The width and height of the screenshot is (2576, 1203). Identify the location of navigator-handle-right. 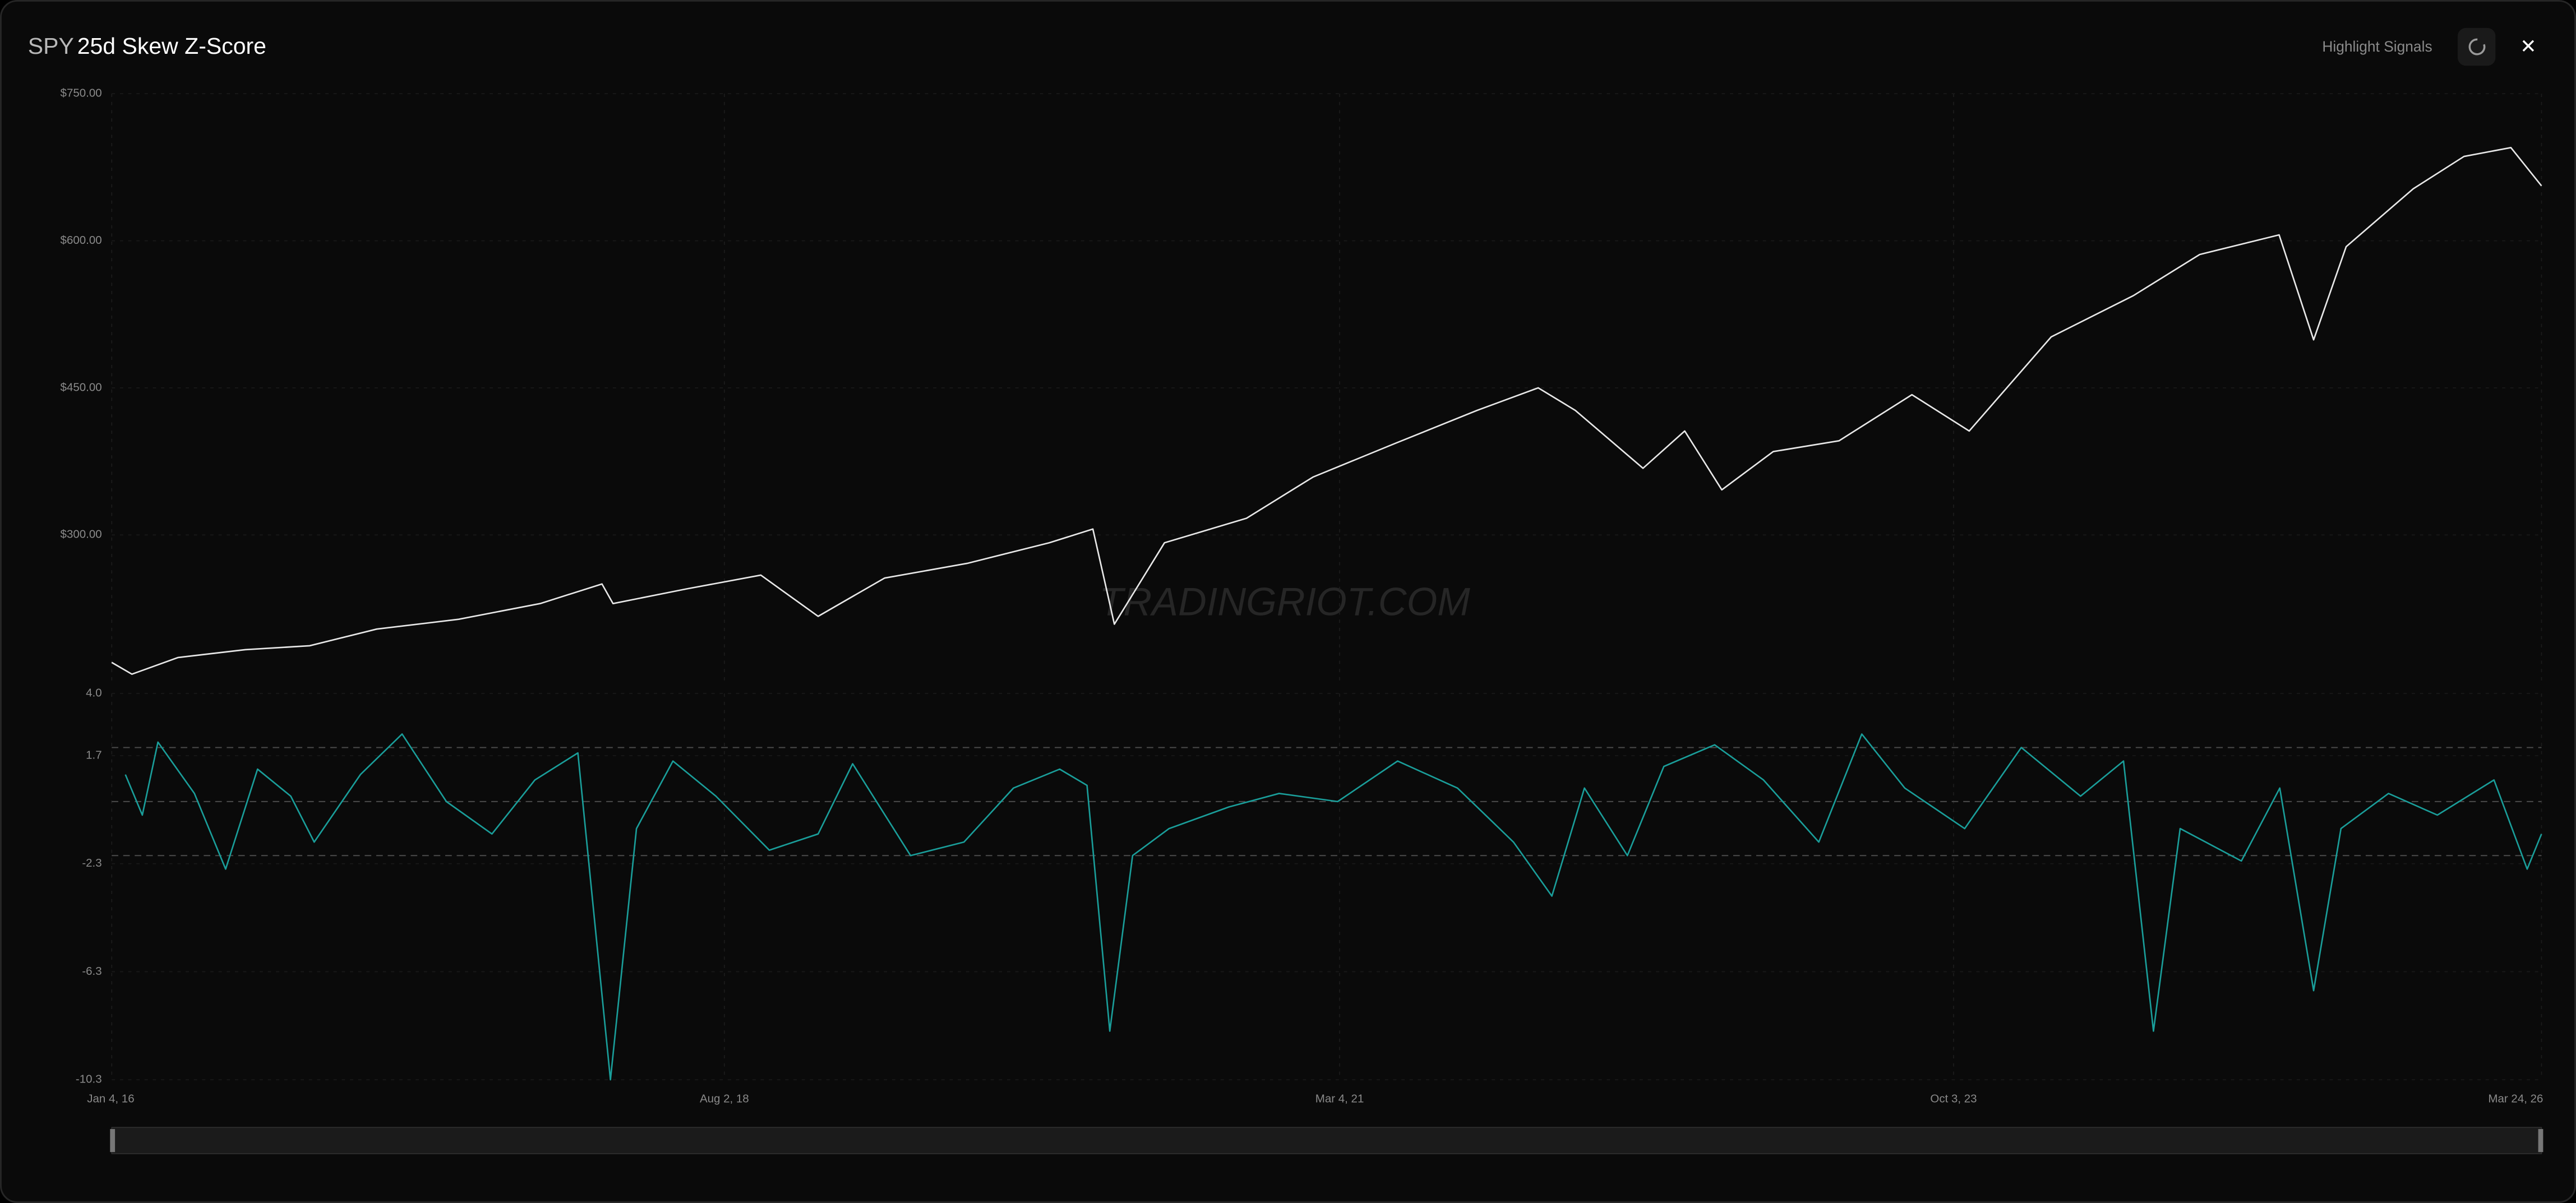
(2540, 1141).